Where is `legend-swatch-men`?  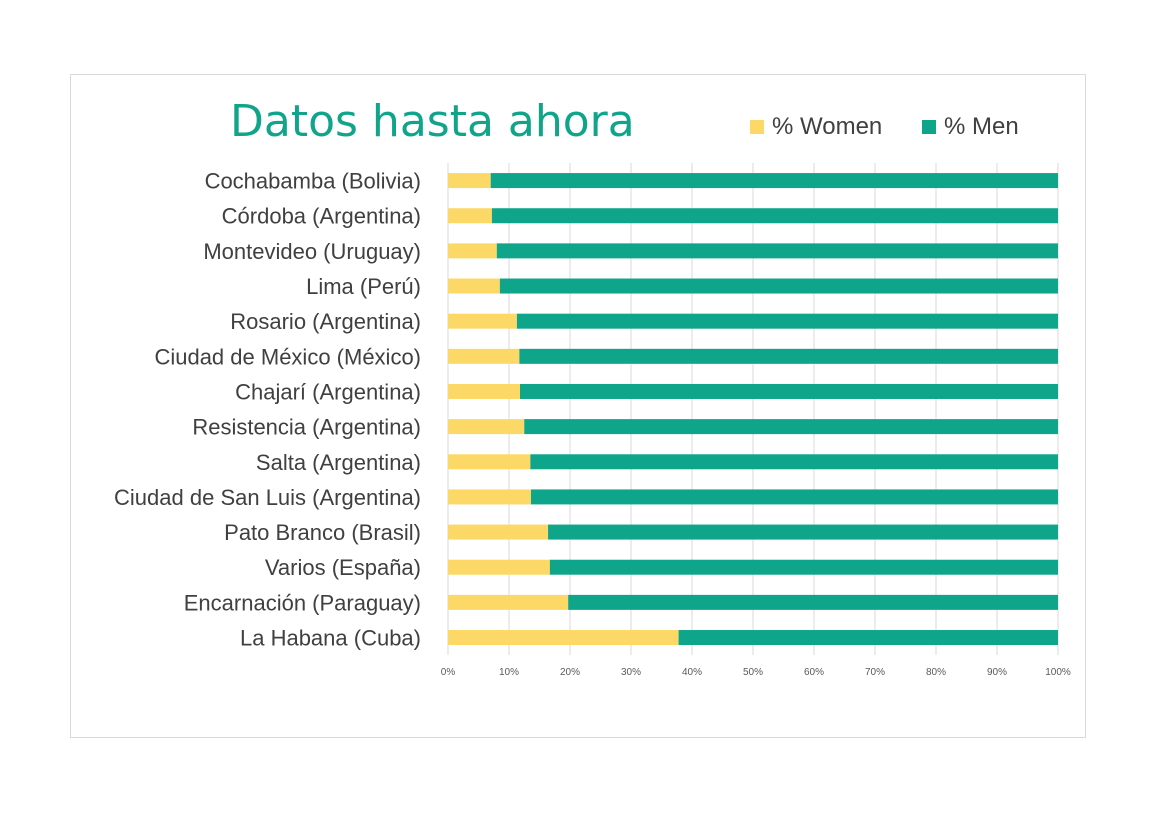
legend-swatch-men is located at coordinates (929, 127).